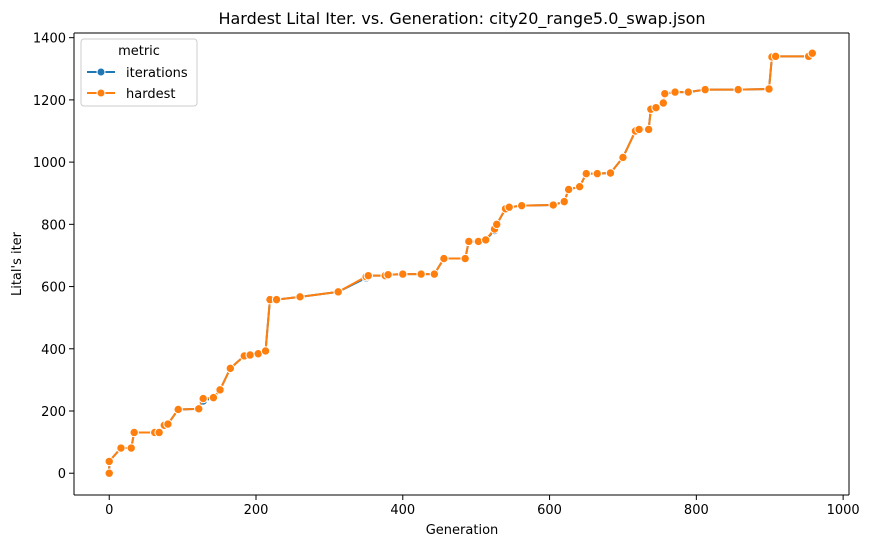 This screenshot has width=872, height=547. What do you see at coordinates (109, 510) in the screenshot?
I see `x-tick-label: 0` at bounding box center [109, 510].